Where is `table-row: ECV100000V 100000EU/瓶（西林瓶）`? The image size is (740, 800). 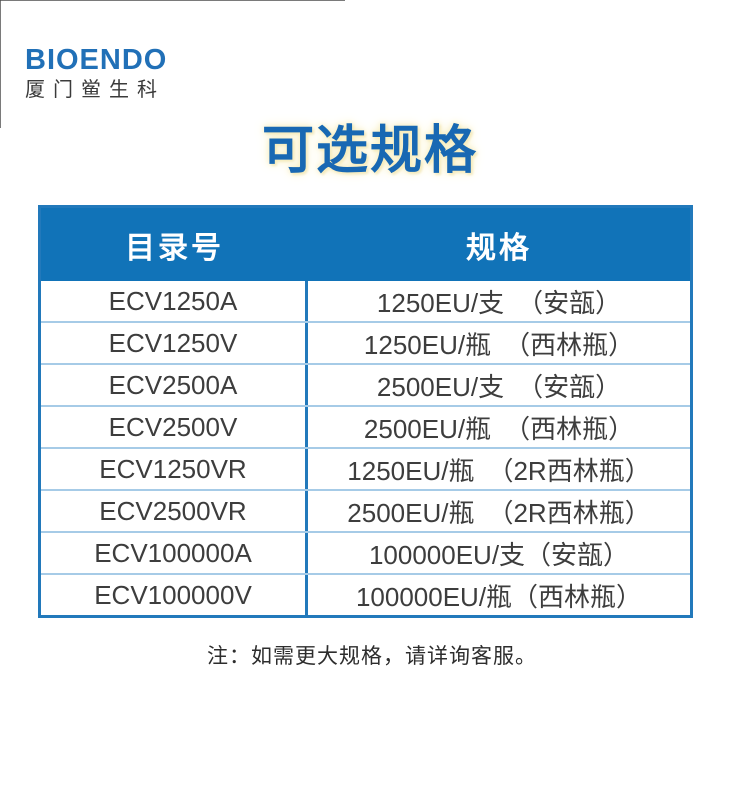
table-row: ECV100000V 100000EU/瓶（西林瓶） is located at coordinates (365, 594).